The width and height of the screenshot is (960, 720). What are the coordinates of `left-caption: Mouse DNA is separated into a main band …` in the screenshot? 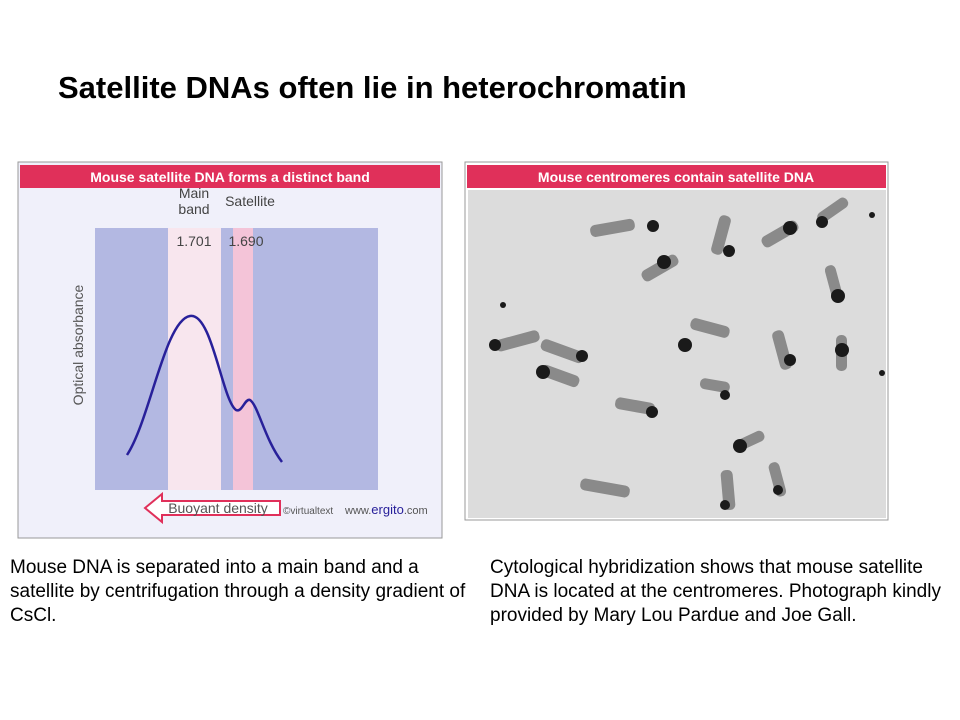 It's located at (238, 591).